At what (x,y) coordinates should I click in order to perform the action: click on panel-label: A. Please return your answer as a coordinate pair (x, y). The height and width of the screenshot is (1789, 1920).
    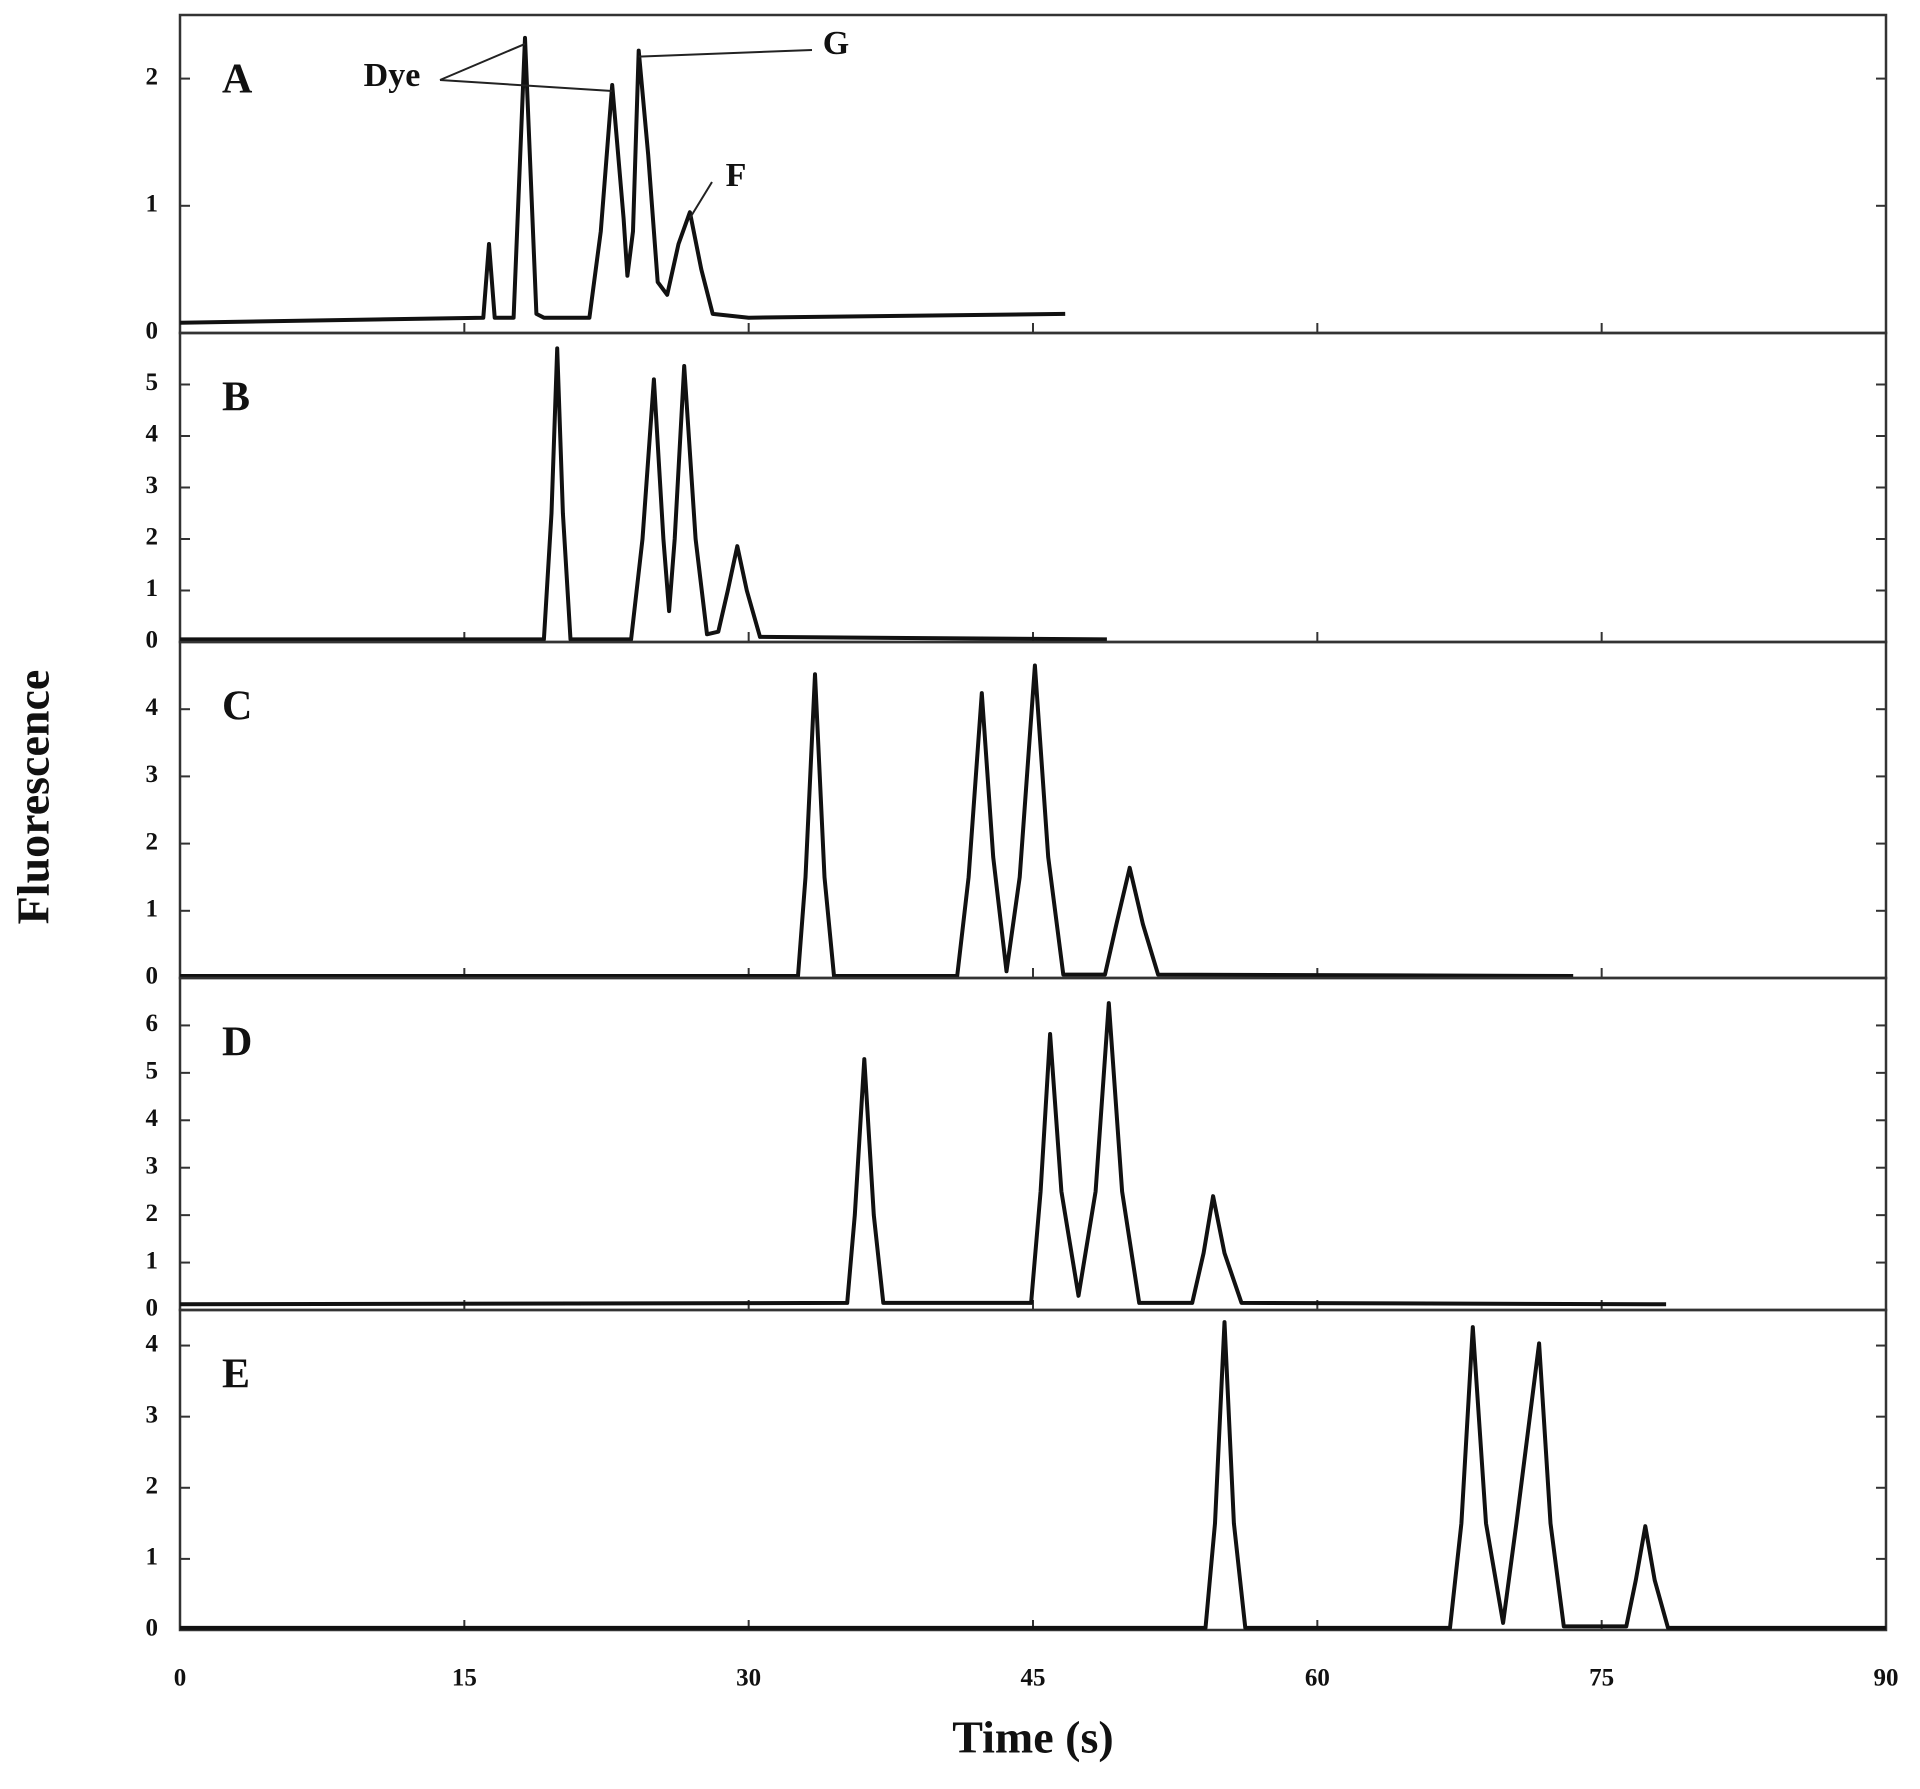
    Looking at the image, I should click on (237, 80).